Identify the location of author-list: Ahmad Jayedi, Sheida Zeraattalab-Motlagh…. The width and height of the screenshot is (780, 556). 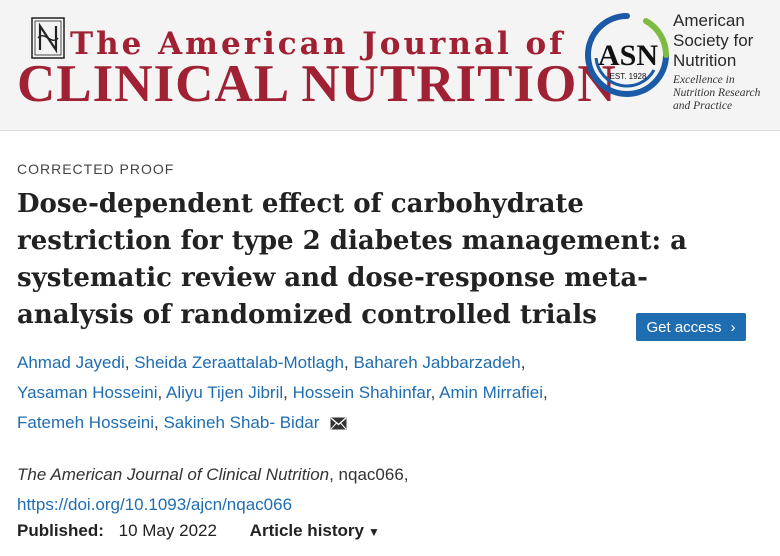
(282, 392).